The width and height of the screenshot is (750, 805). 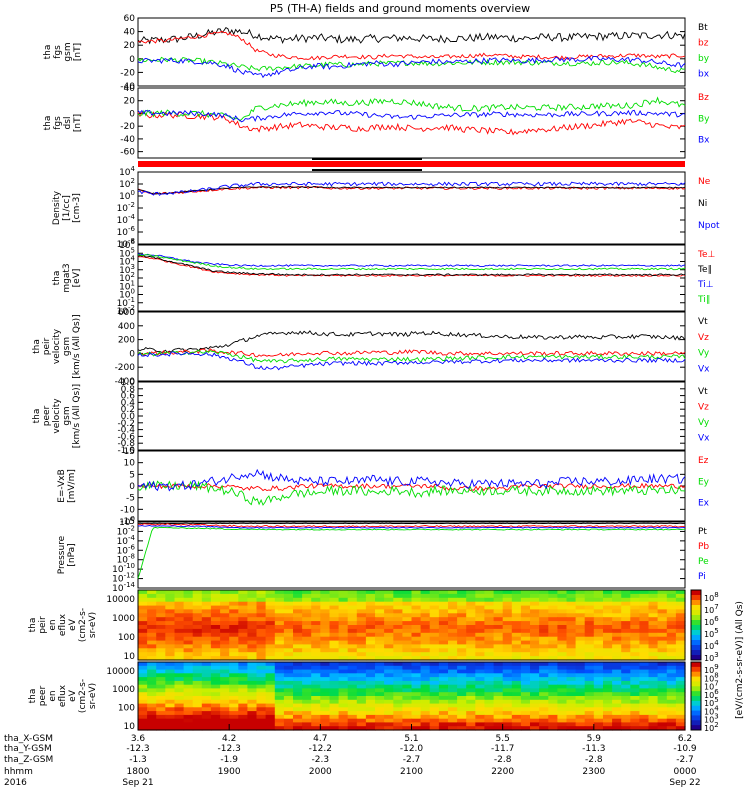 I want to click on legend-entry: Pe, so click(x=703, y=562).